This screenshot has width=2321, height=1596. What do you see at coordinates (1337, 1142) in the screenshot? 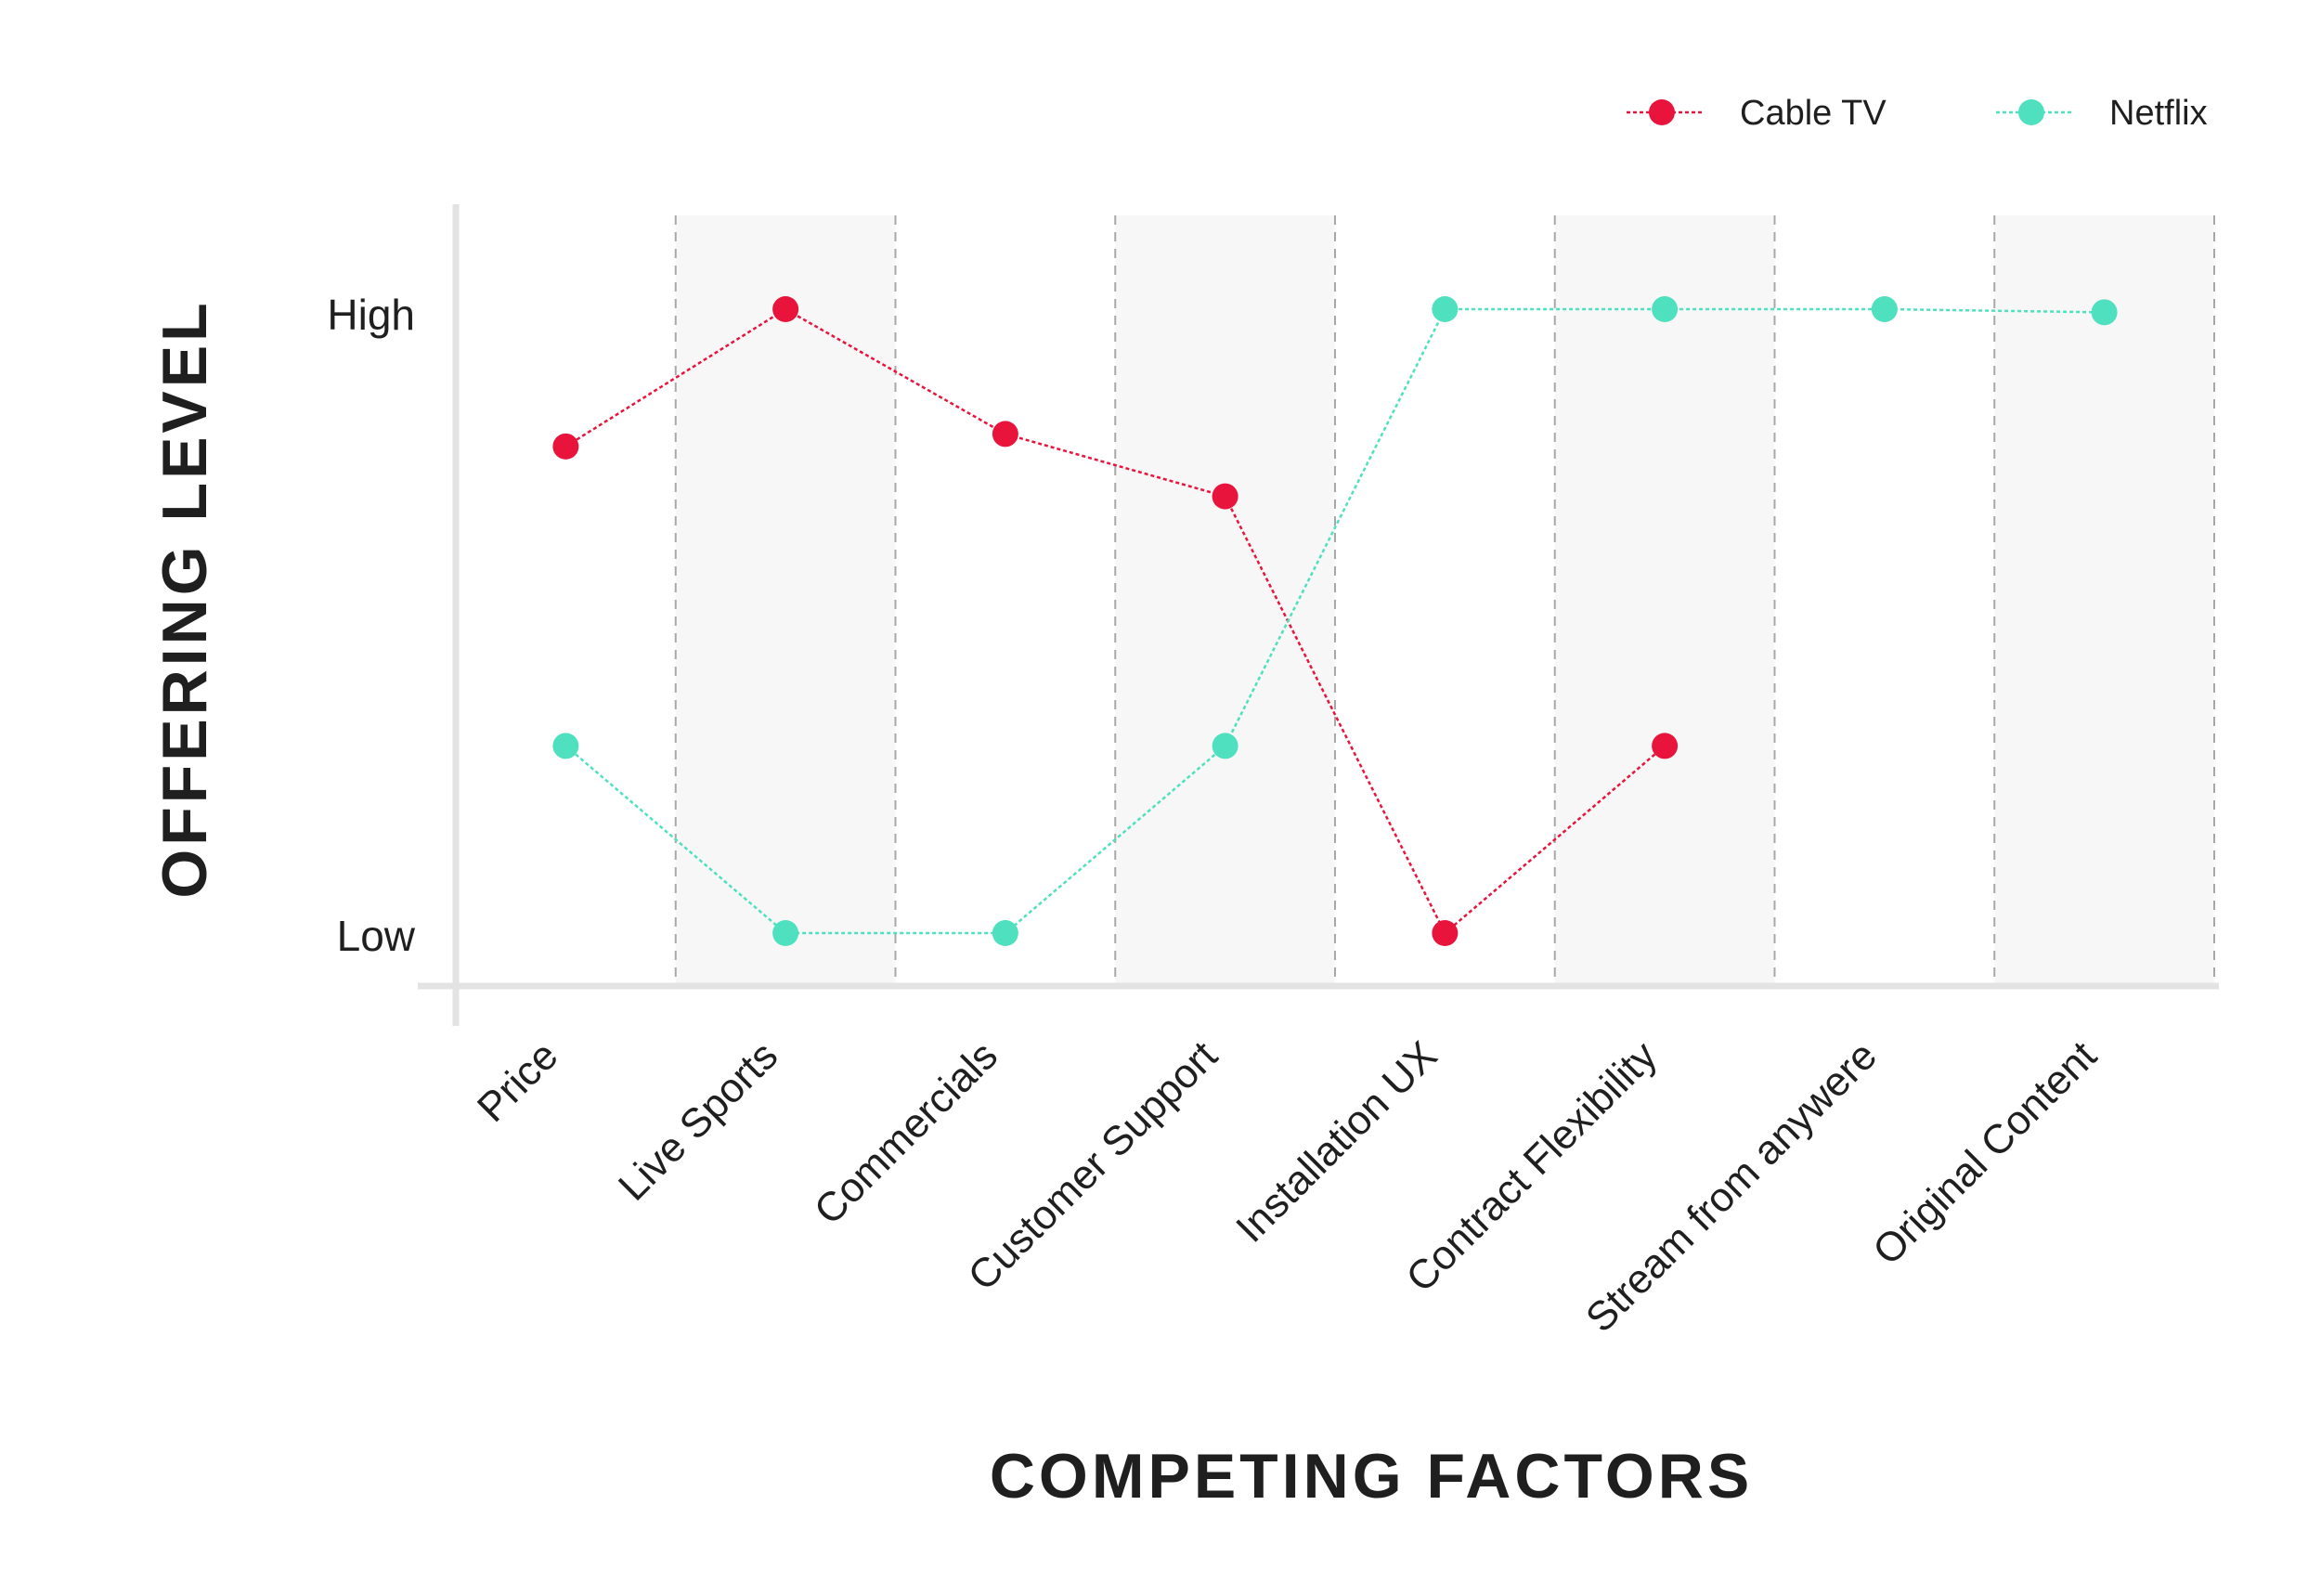
I see `x-tick-label: Installation UX` at bounding box center [1337, 1142].